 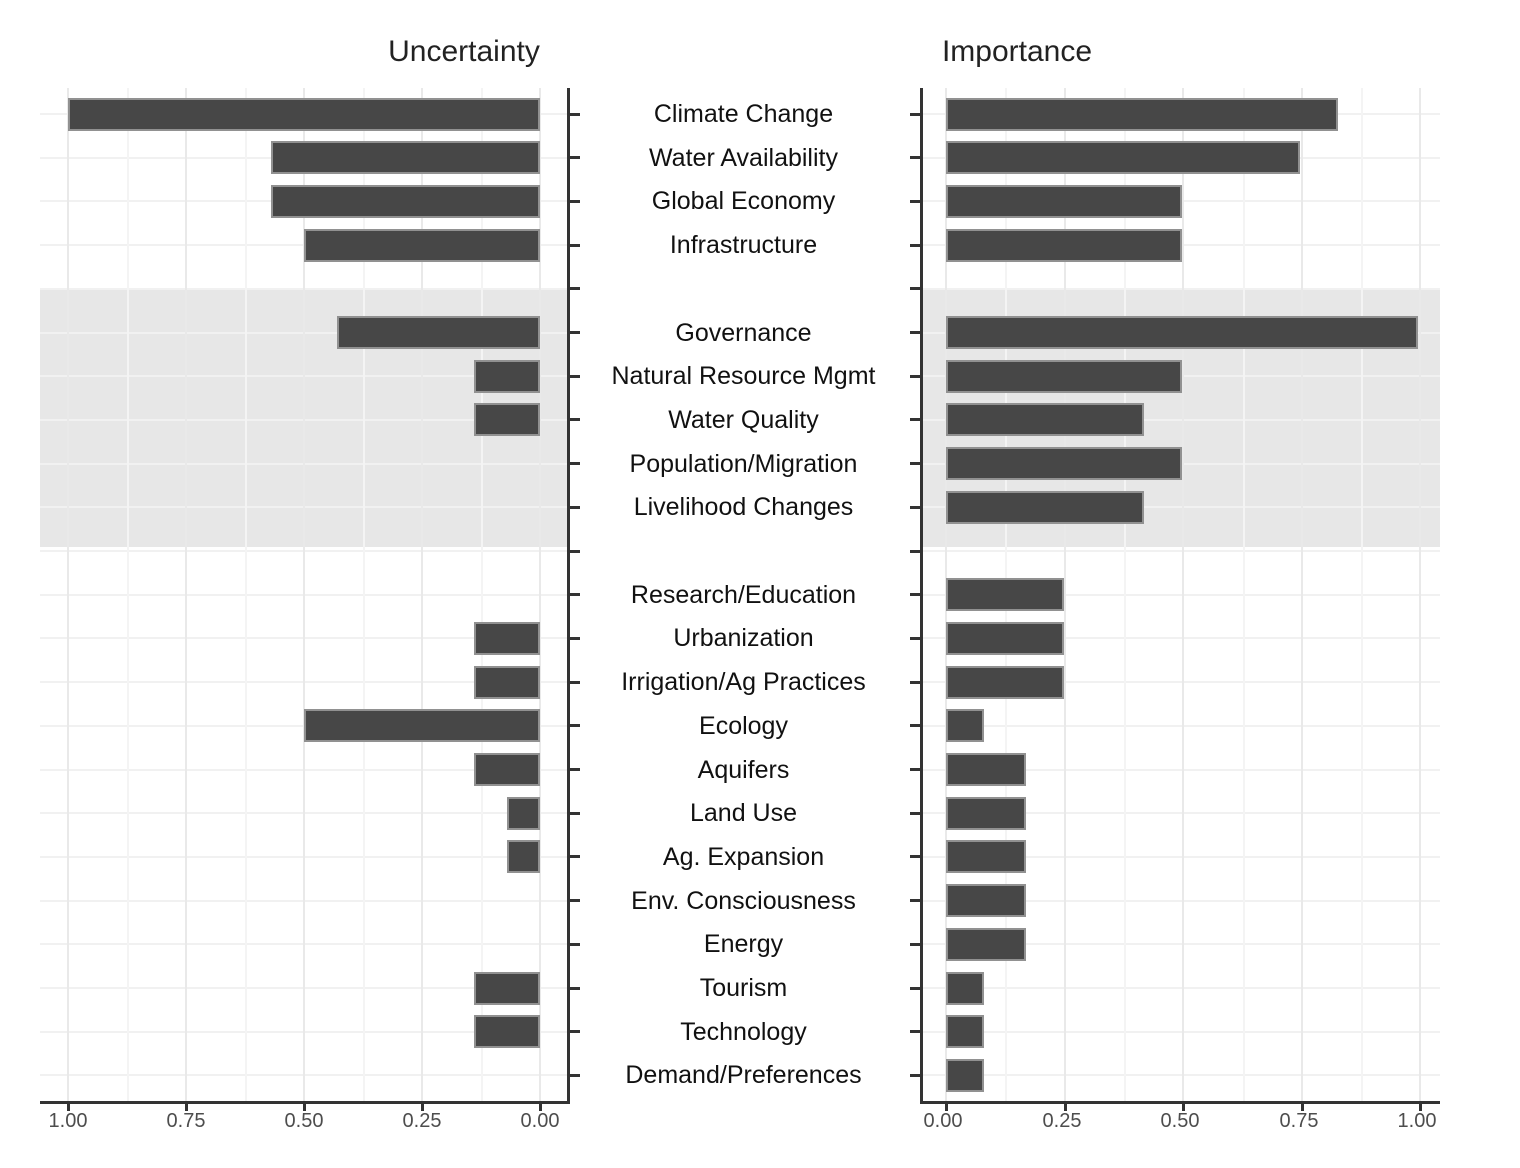 What do you see at coordinates (743, 114) in the screenshot?
I see `category-label: Climate Change` at bounding box center [743, 114].